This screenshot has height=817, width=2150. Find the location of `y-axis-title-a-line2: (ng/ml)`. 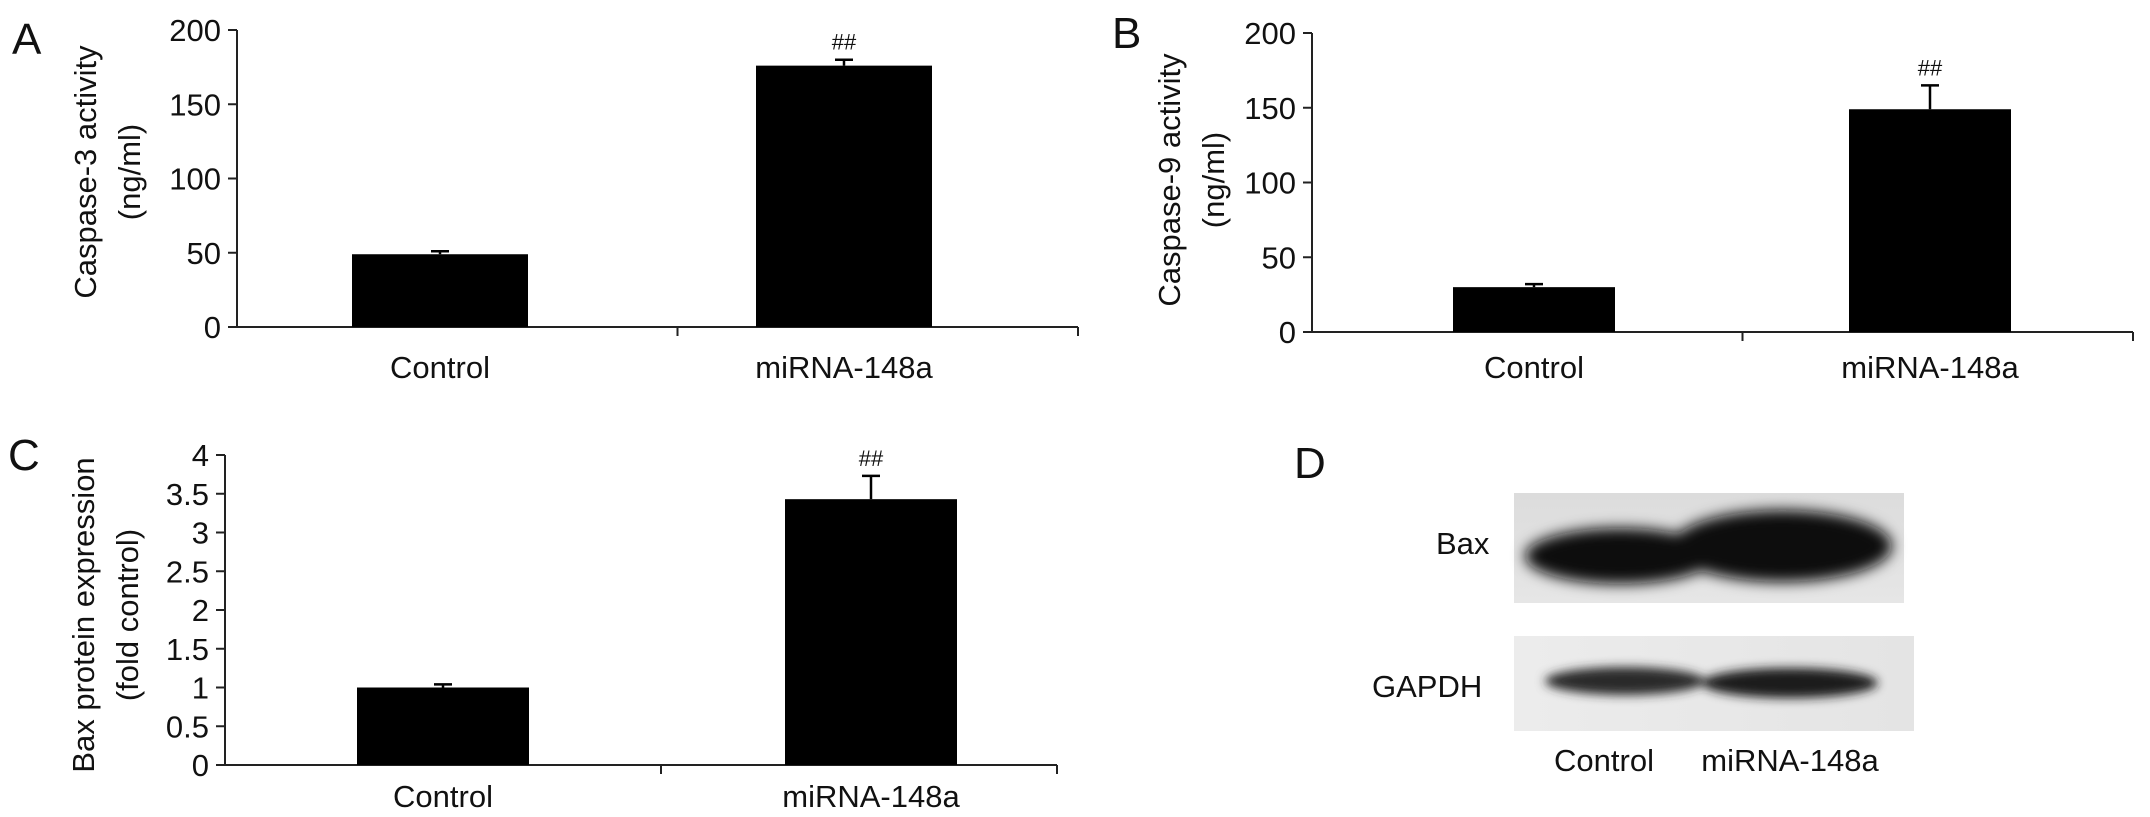

y-axis-title-a-line2: (ng/ml) is located at coordinates (129, 172).